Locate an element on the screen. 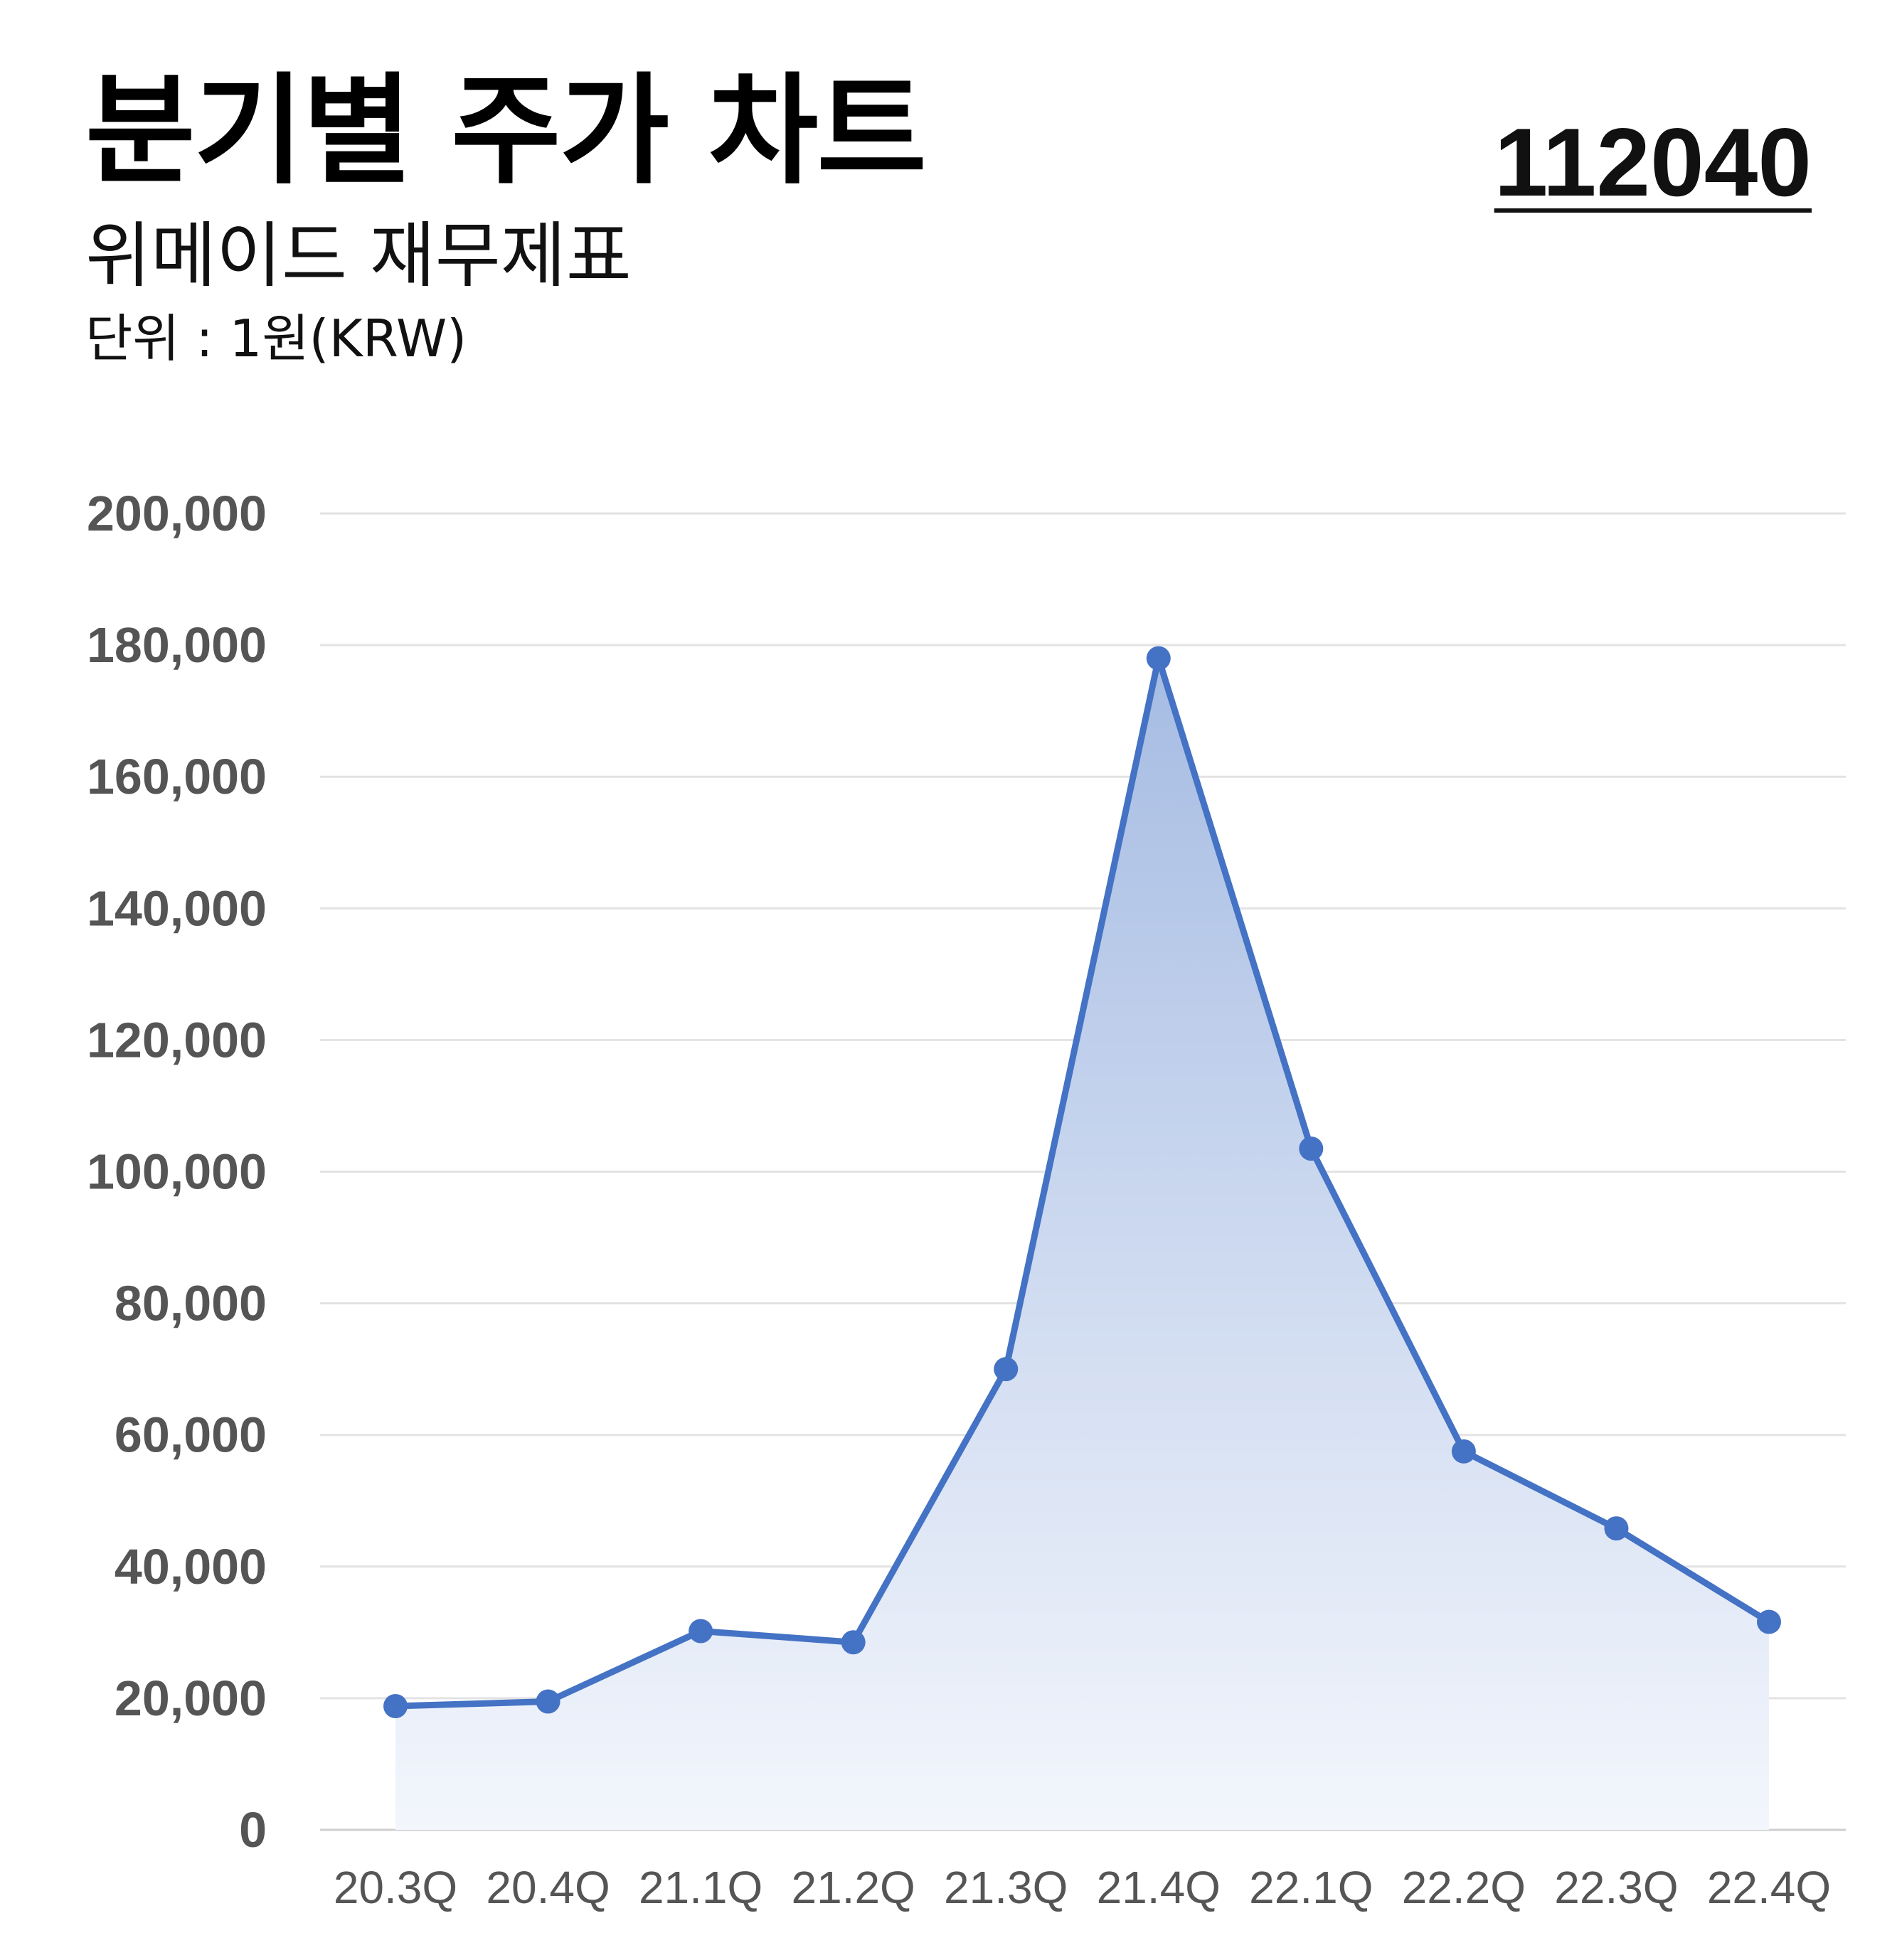 The image size is (1897, 1960). y-tick-label: 140,000 is located at coordinates (177, 908).